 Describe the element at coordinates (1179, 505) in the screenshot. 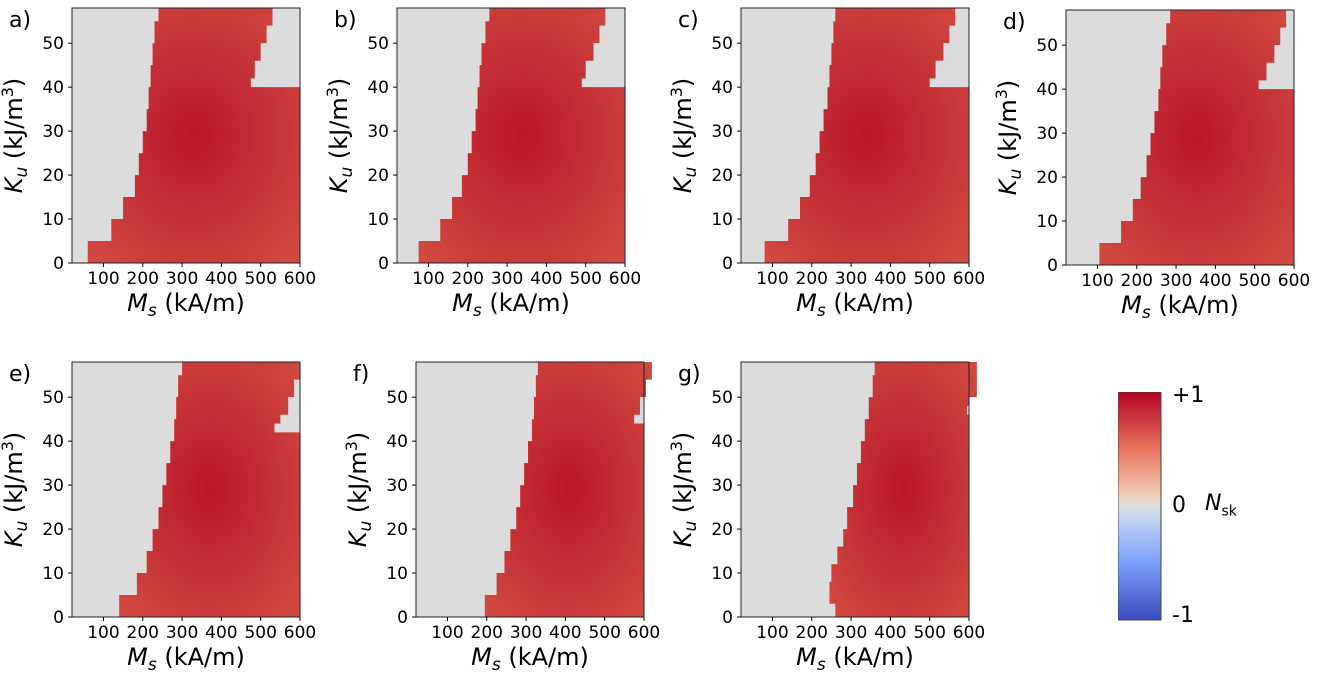

I see `colorbar-tick-zero: 0` at that location.